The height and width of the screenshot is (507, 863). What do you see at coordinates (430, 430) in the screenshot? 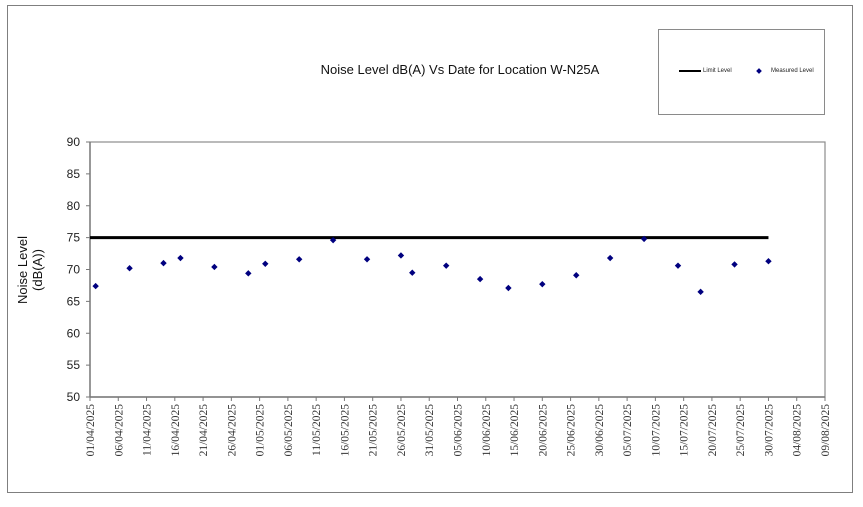
I see `x-tick-label: 31/05/2025` at bounding box center [430, 430].